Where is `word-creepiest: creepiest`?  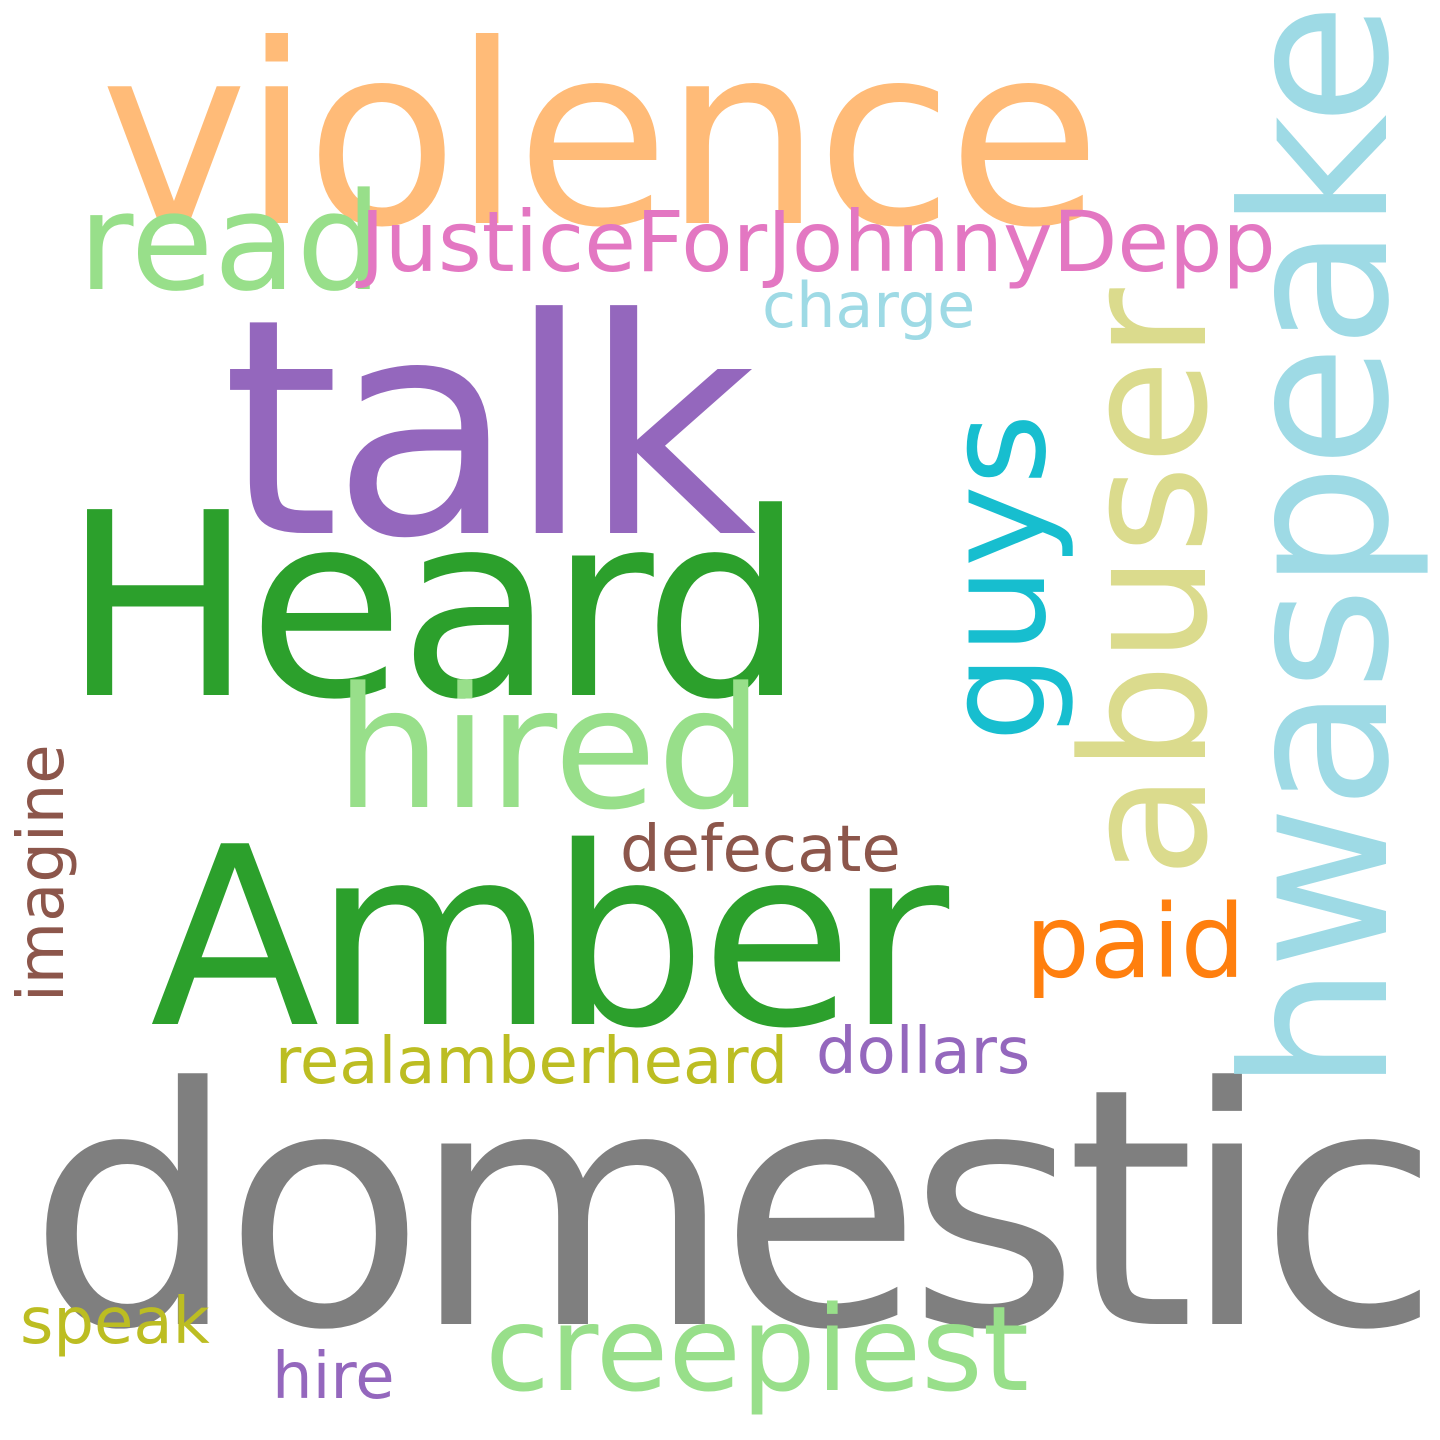 word-creepiest: creepiest is located at coordinates (757, 1349).